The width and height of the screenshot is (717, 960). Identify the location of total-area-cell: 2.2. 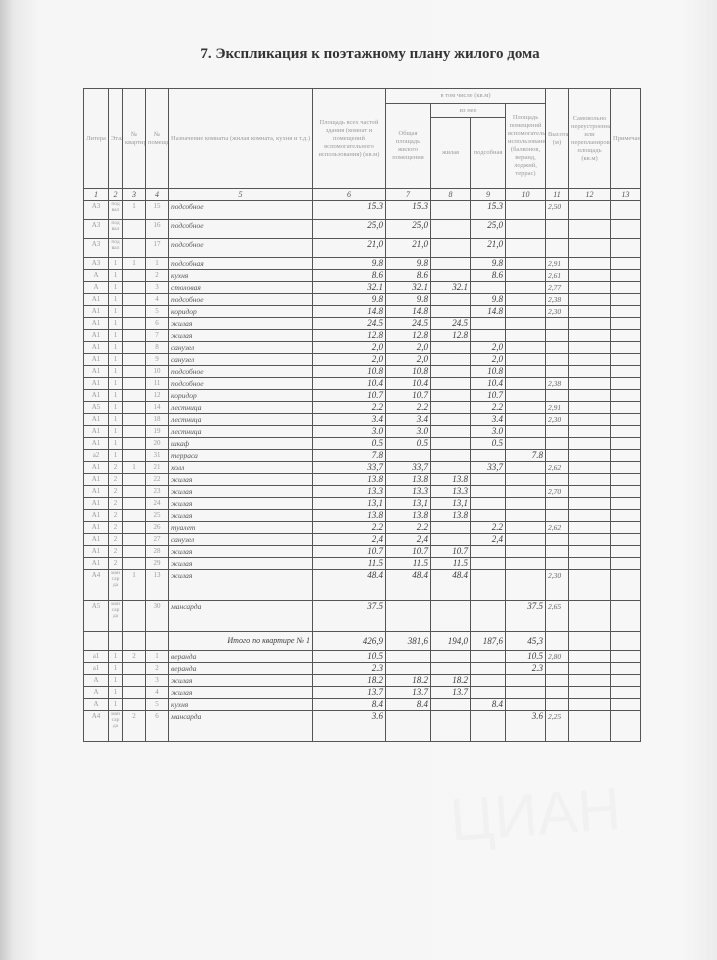
(349, 407).